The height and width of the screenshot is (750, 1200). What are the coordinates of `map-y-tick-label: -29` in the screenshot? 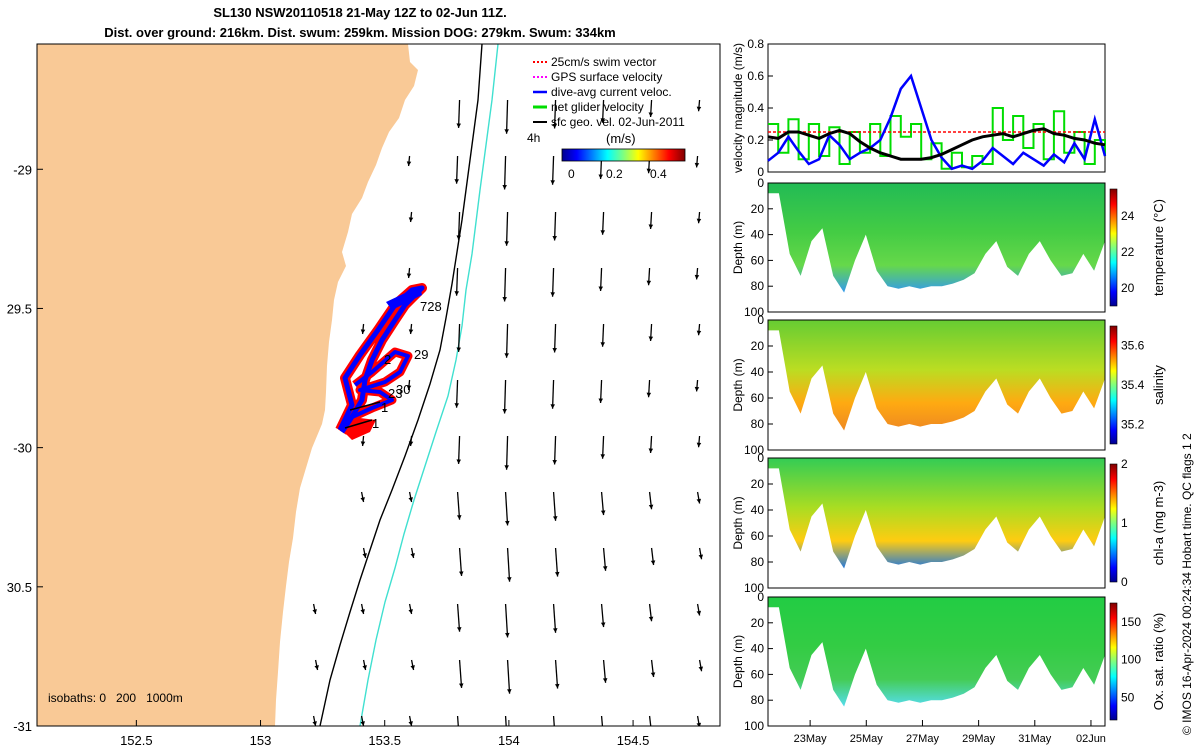 It's located at (22, 169).